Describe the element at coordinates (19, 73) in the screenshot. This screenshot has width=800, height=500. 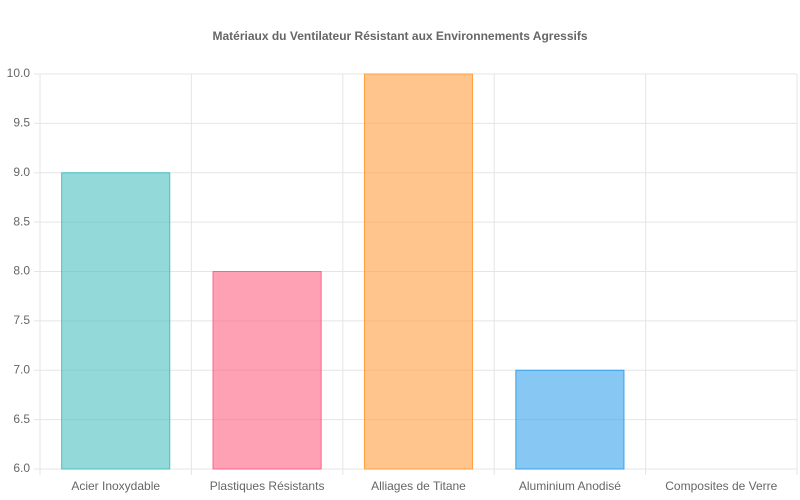
I see `y-tick-label: 10.0` at that location.